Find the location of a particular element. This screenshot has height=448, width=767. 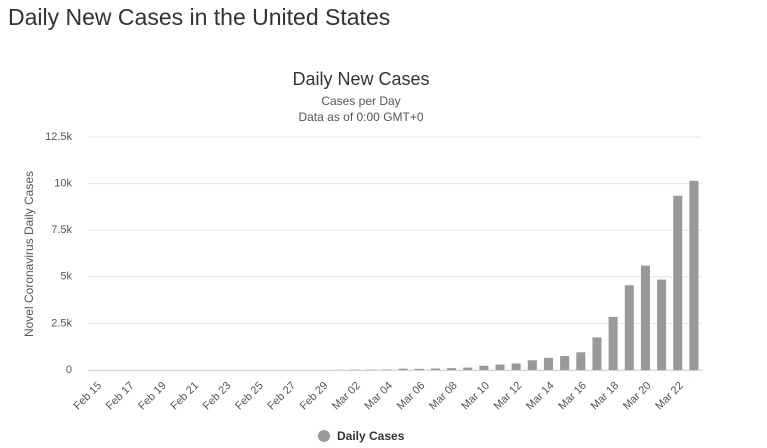

x-tick-label: Feb 21 is located at coordinates (184, 396).